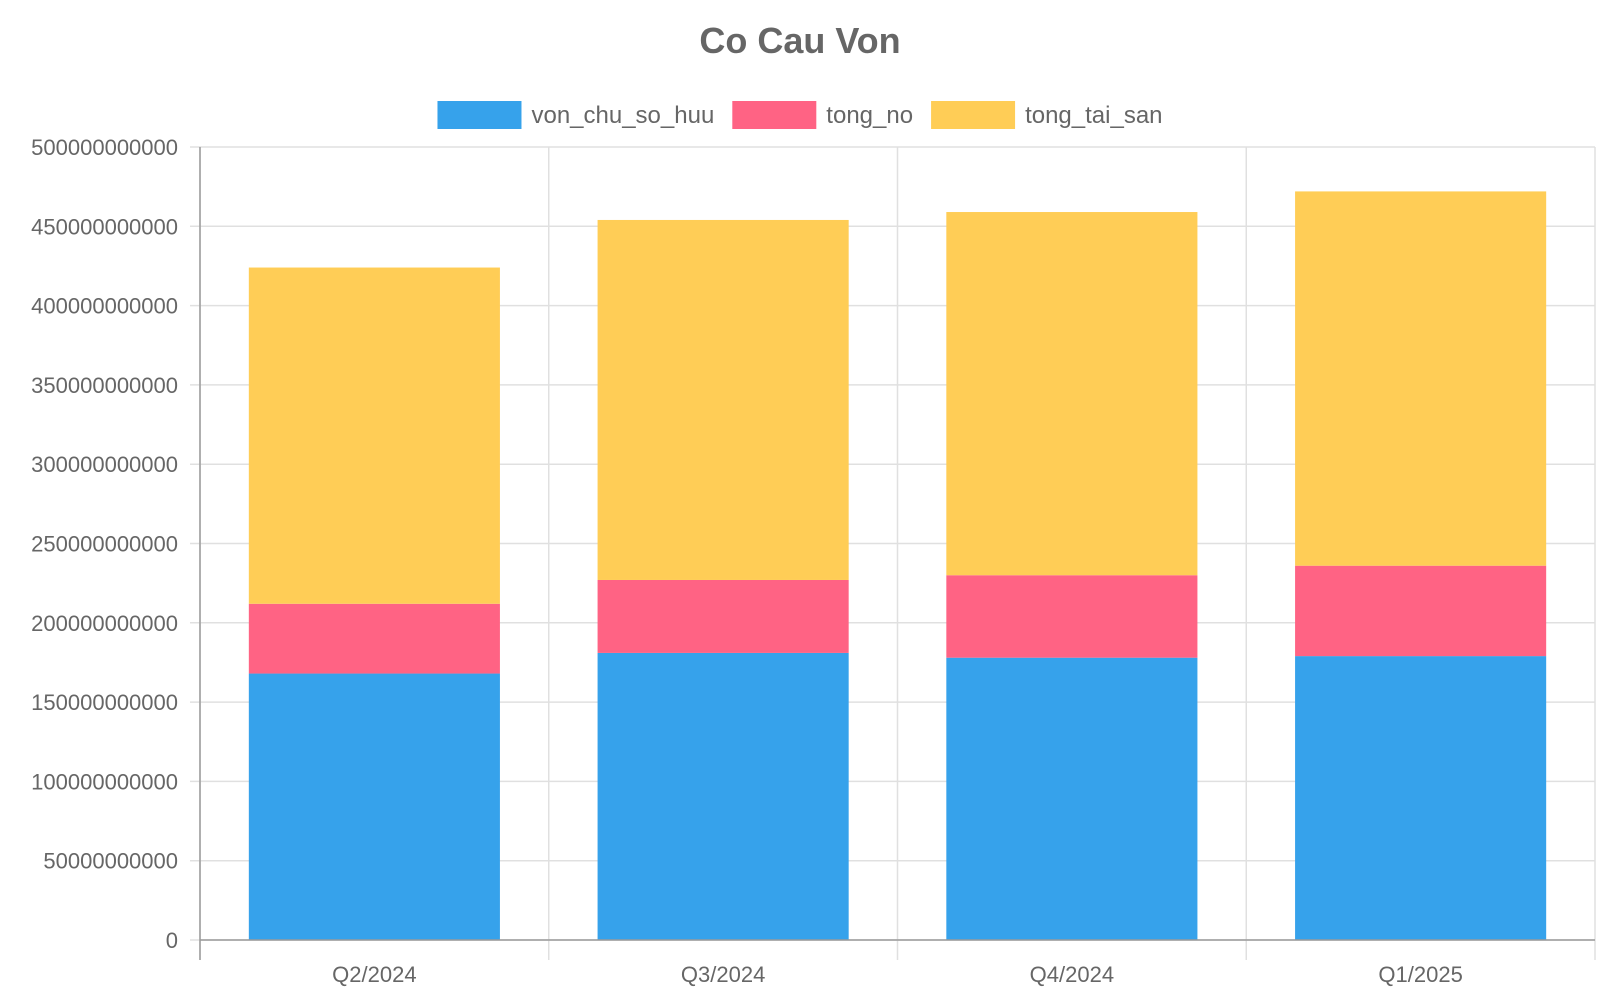 This screenshot has width=1600, height=1000. I want to click on legend-label: von_chu_so_huu, so click(622, 115).